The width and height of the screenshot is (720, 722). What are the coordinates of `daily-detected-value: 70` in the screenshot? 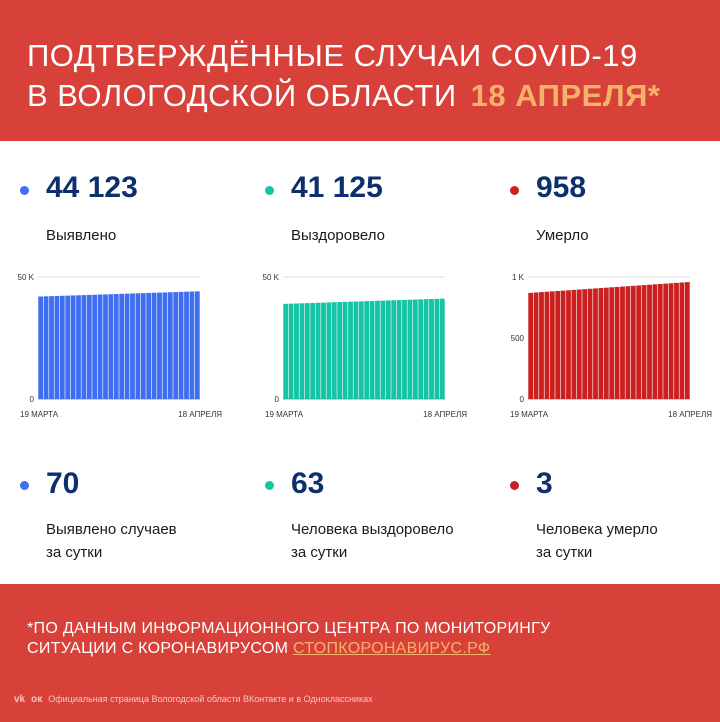 It's located at (63, 483).